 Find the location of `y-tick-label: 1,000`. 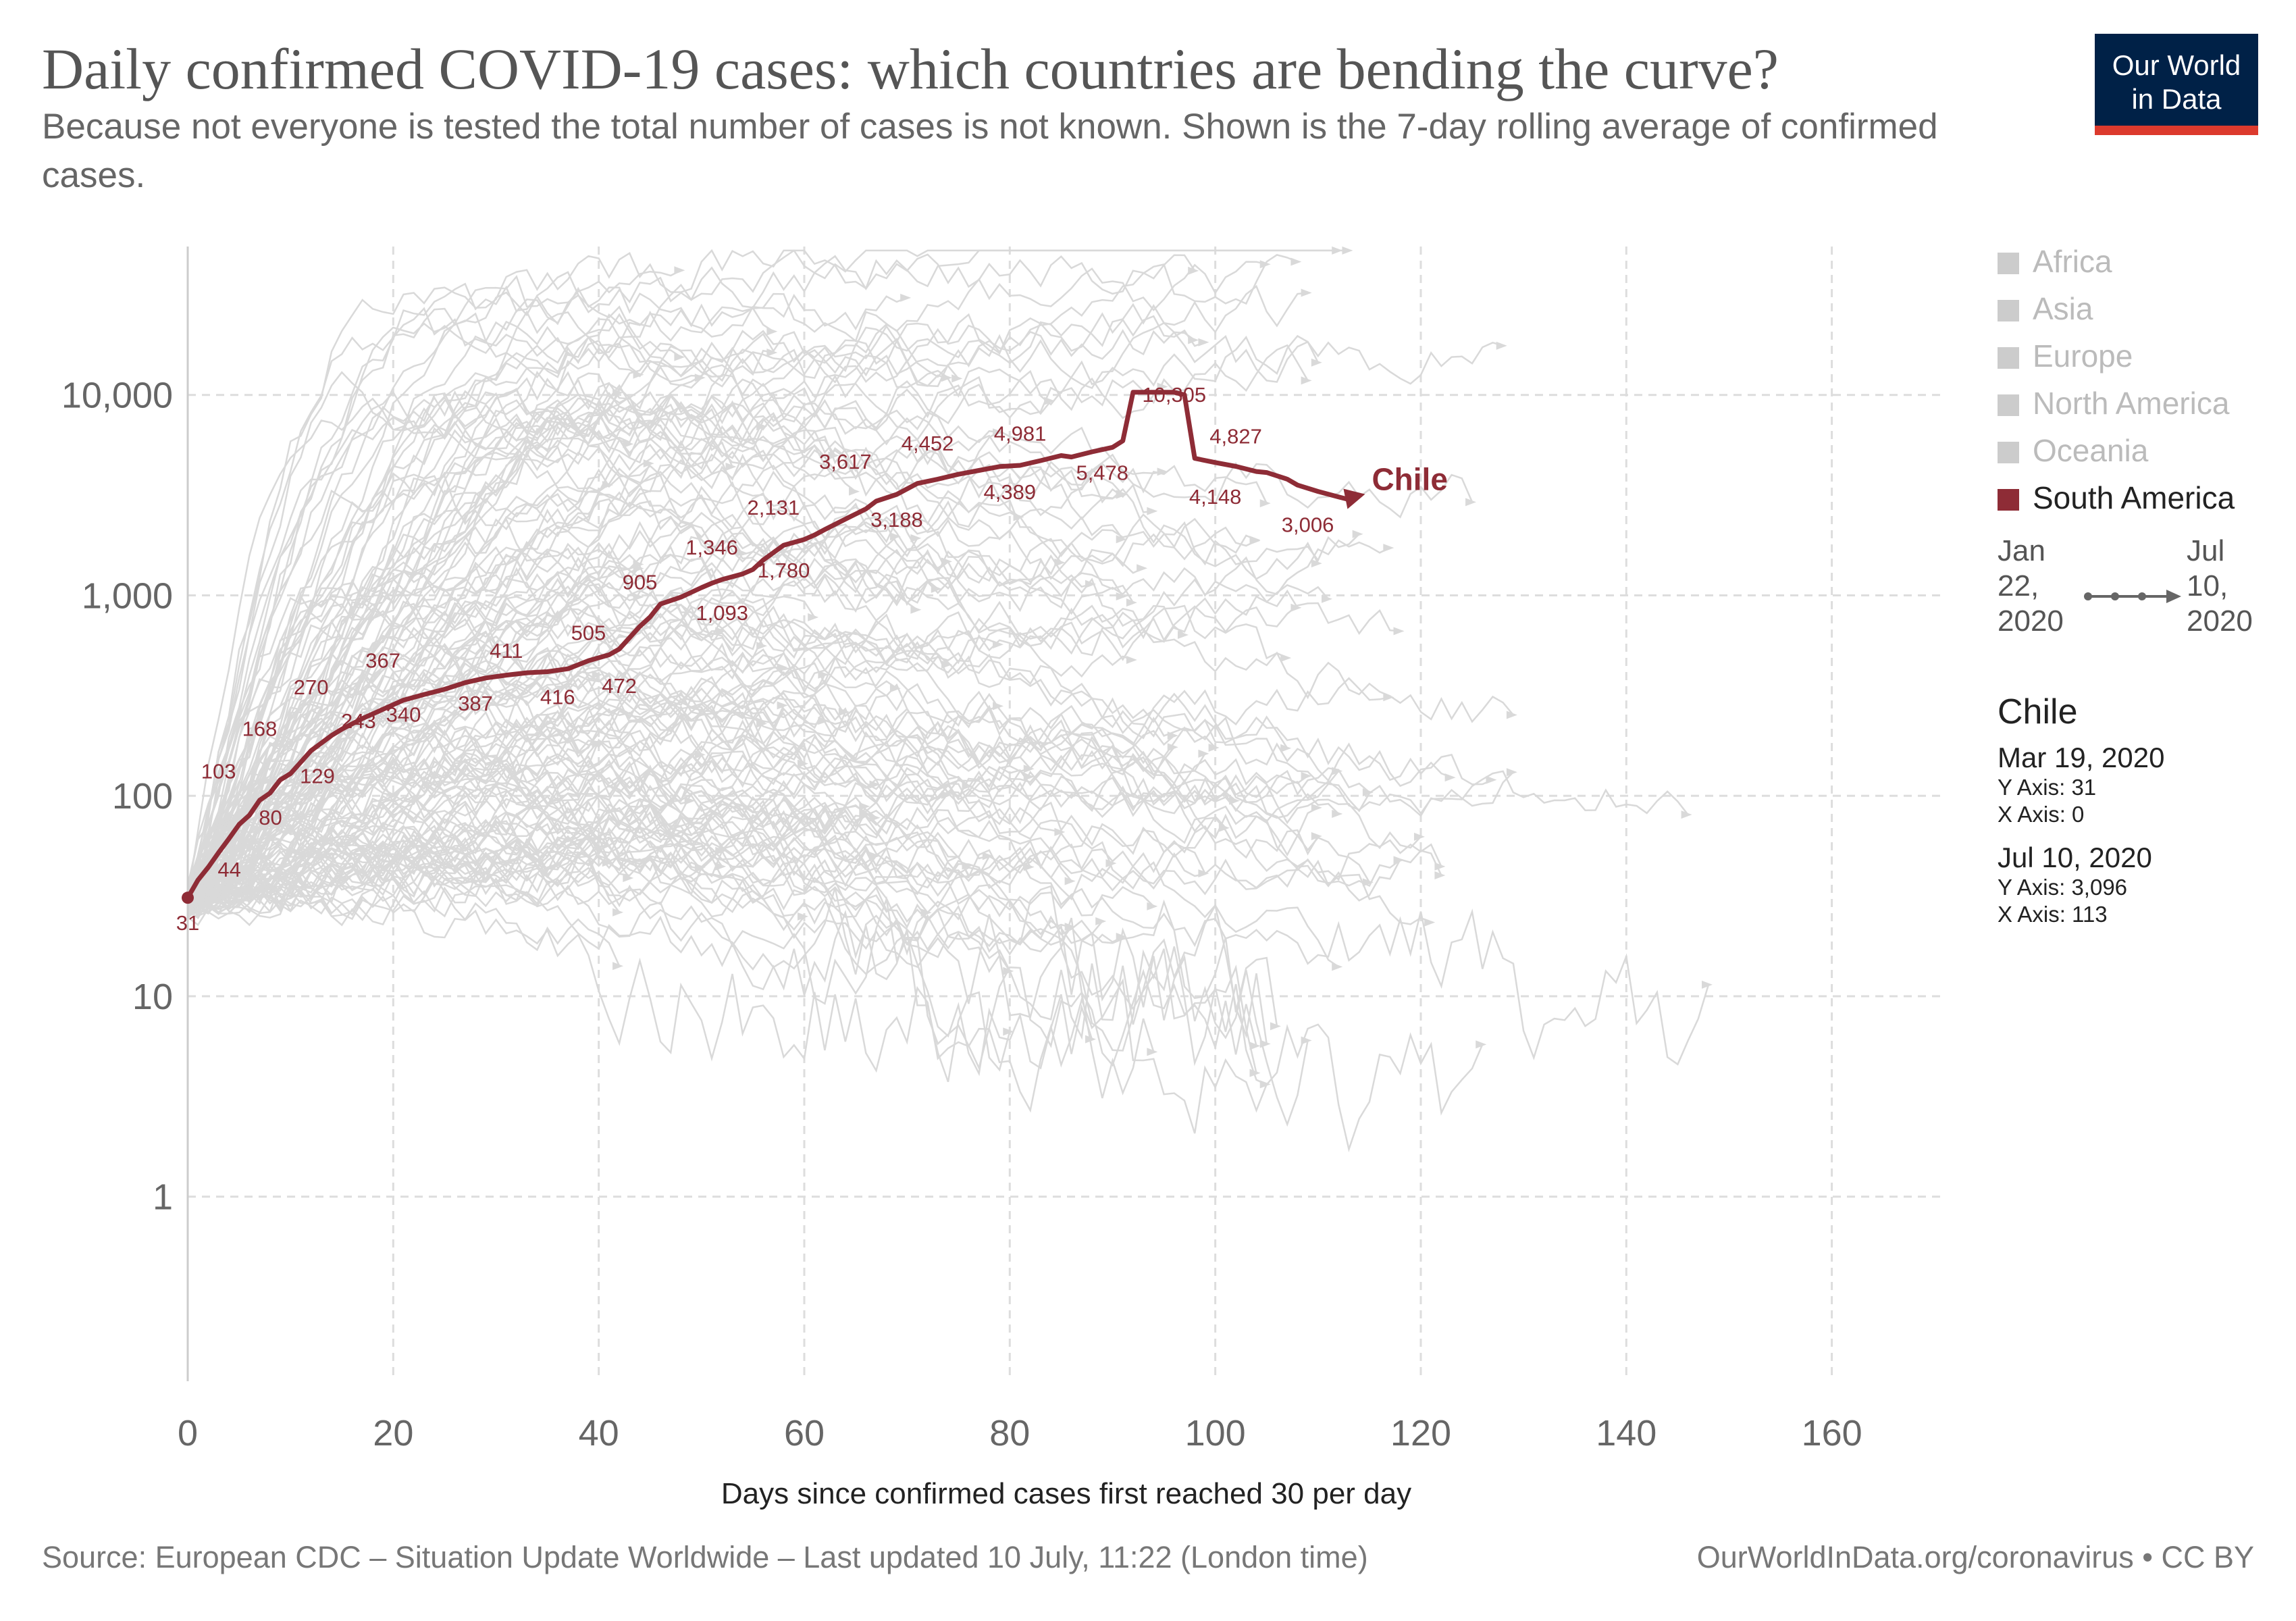

y-tick-label: 1,000 is located at coordinates (128, 595).